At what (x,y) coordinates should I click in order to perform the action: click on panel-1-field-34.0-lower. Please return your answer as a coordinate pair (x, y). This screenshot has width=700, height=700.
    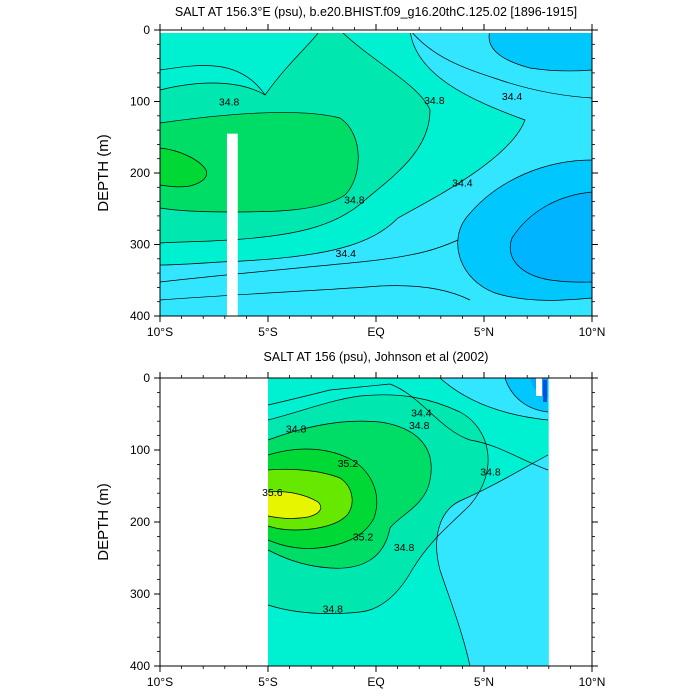
    Looking at the image, I should click on (551, 237).